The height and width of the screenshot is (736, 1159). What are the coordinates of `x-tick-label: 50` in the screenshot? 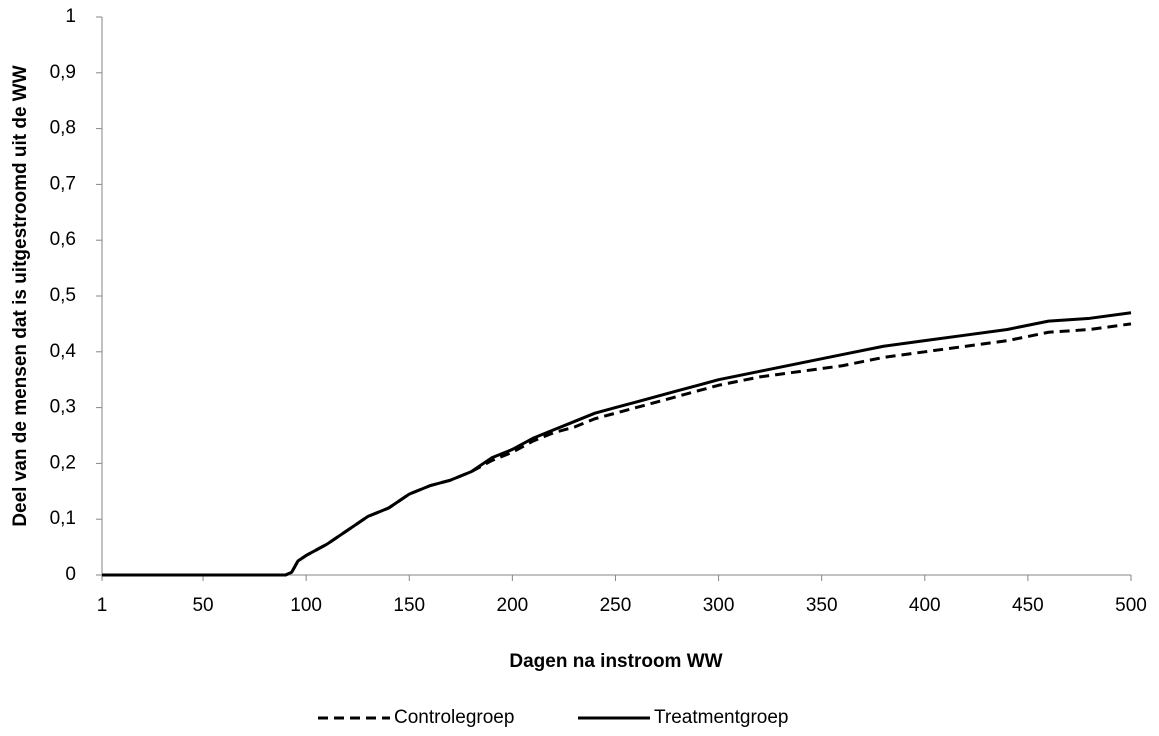 It's located at (202, 605).